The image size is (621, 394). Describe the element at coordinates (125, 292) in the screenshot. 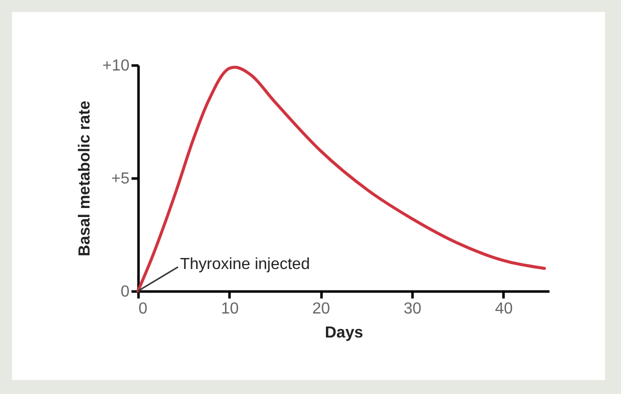

I see `y-tick-label: 0` at that location.